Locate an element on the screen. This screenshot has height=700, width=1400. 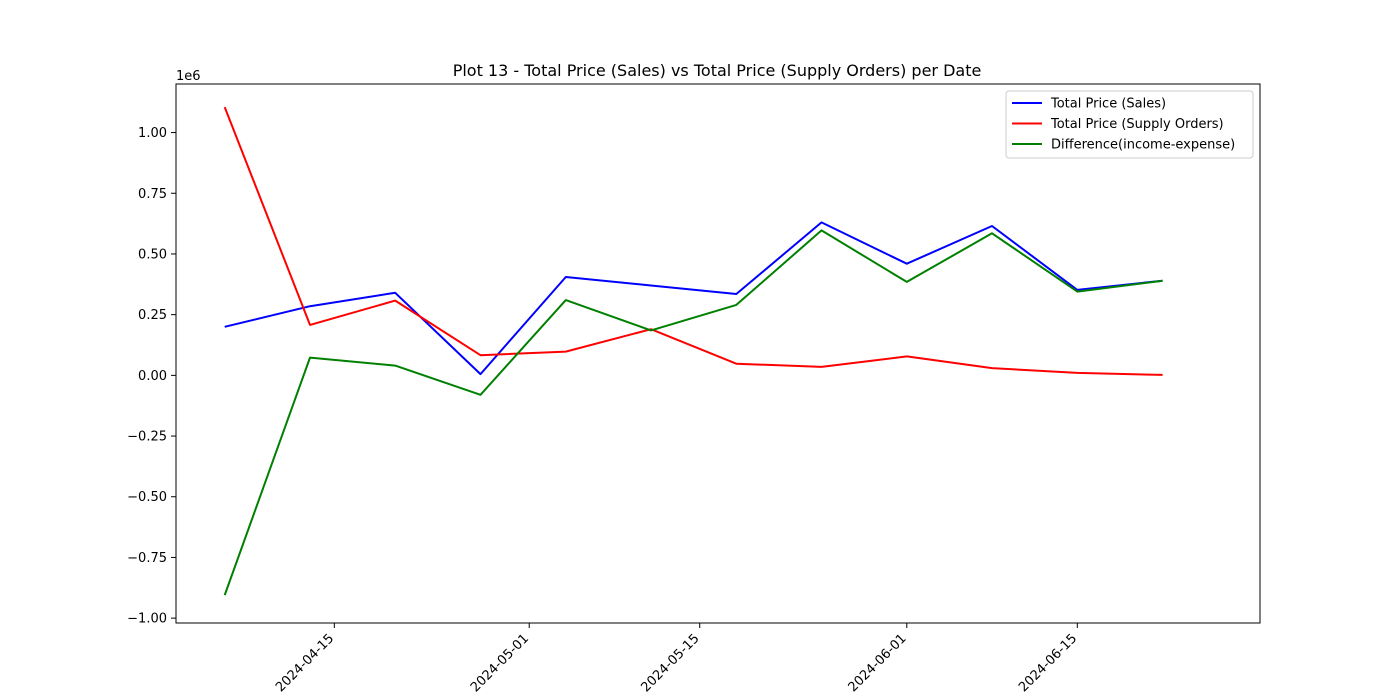
legend-label: Difference(income-expense) is located at coordinates (1143, 145).